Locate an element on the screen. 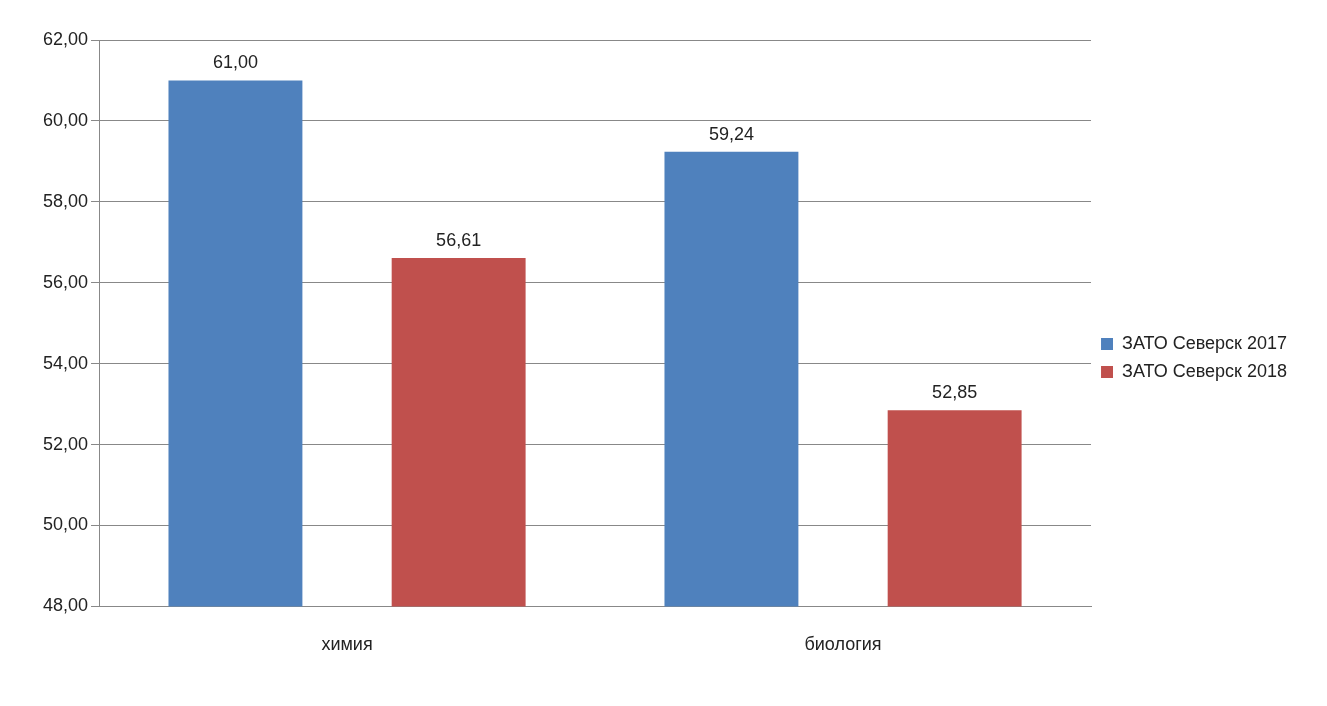 Image resolution: width=1327 pixels, height=706 pixels. y-tick-label: 56,00 is located at coordinates (66, 281).